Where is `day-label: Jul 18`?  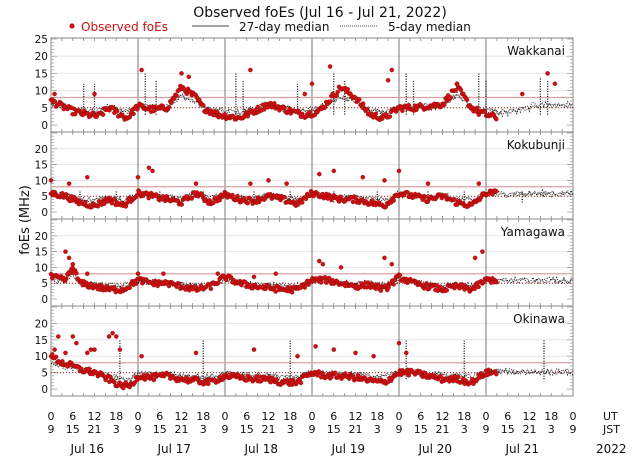
day-label: Jul 18 is located at coordinates (260, 449).